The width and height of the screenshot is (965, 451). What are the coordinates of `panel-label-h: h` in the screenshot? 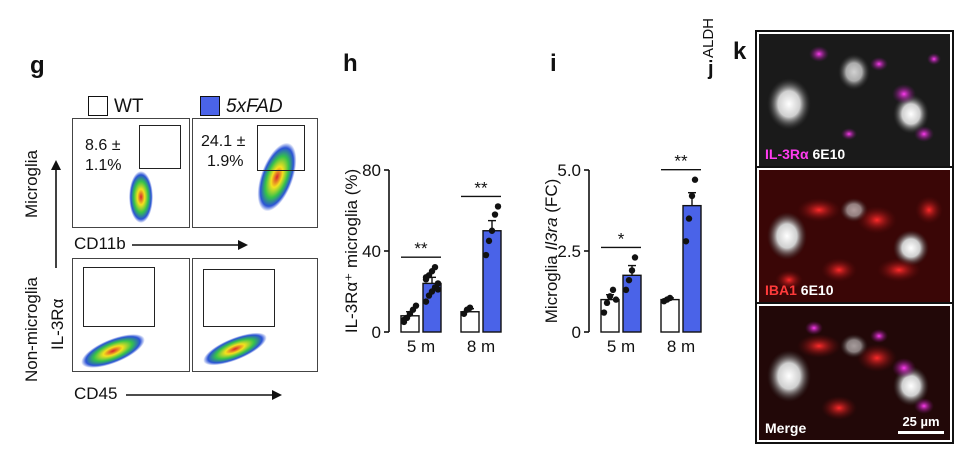 It's located at (350, 63).